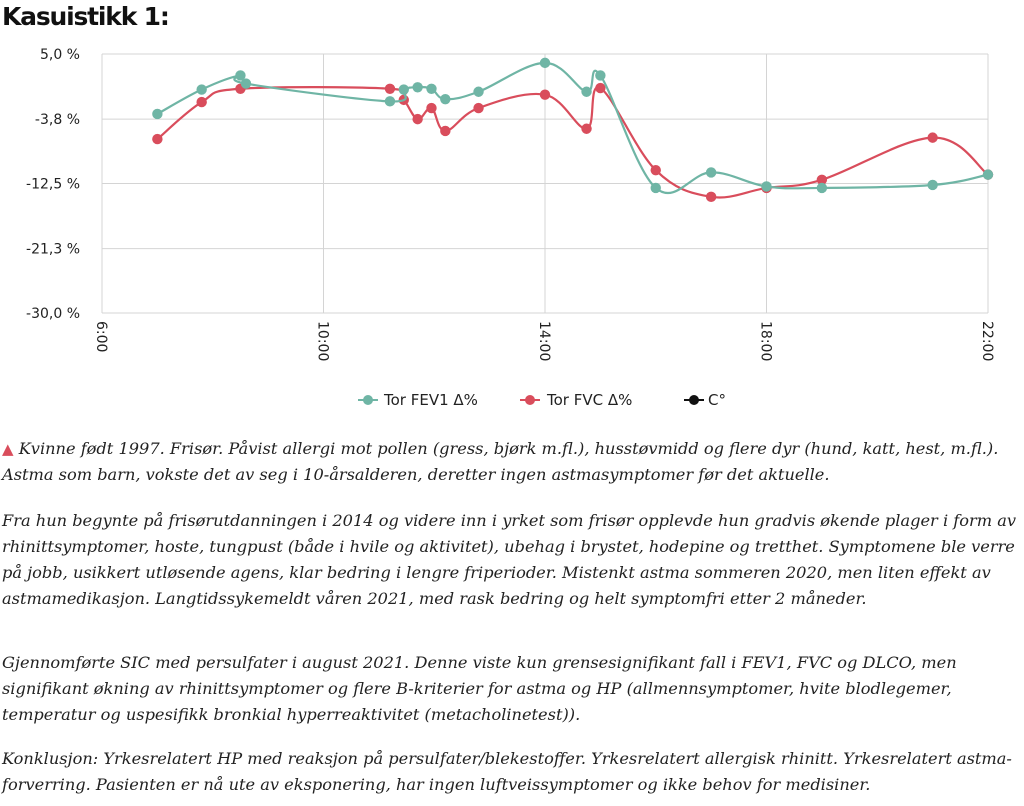 This screenshot has height=806, width=1024. Describe the element at coordinates (572, 142) in the screenshot. I see `series-line-fvc` at that location.